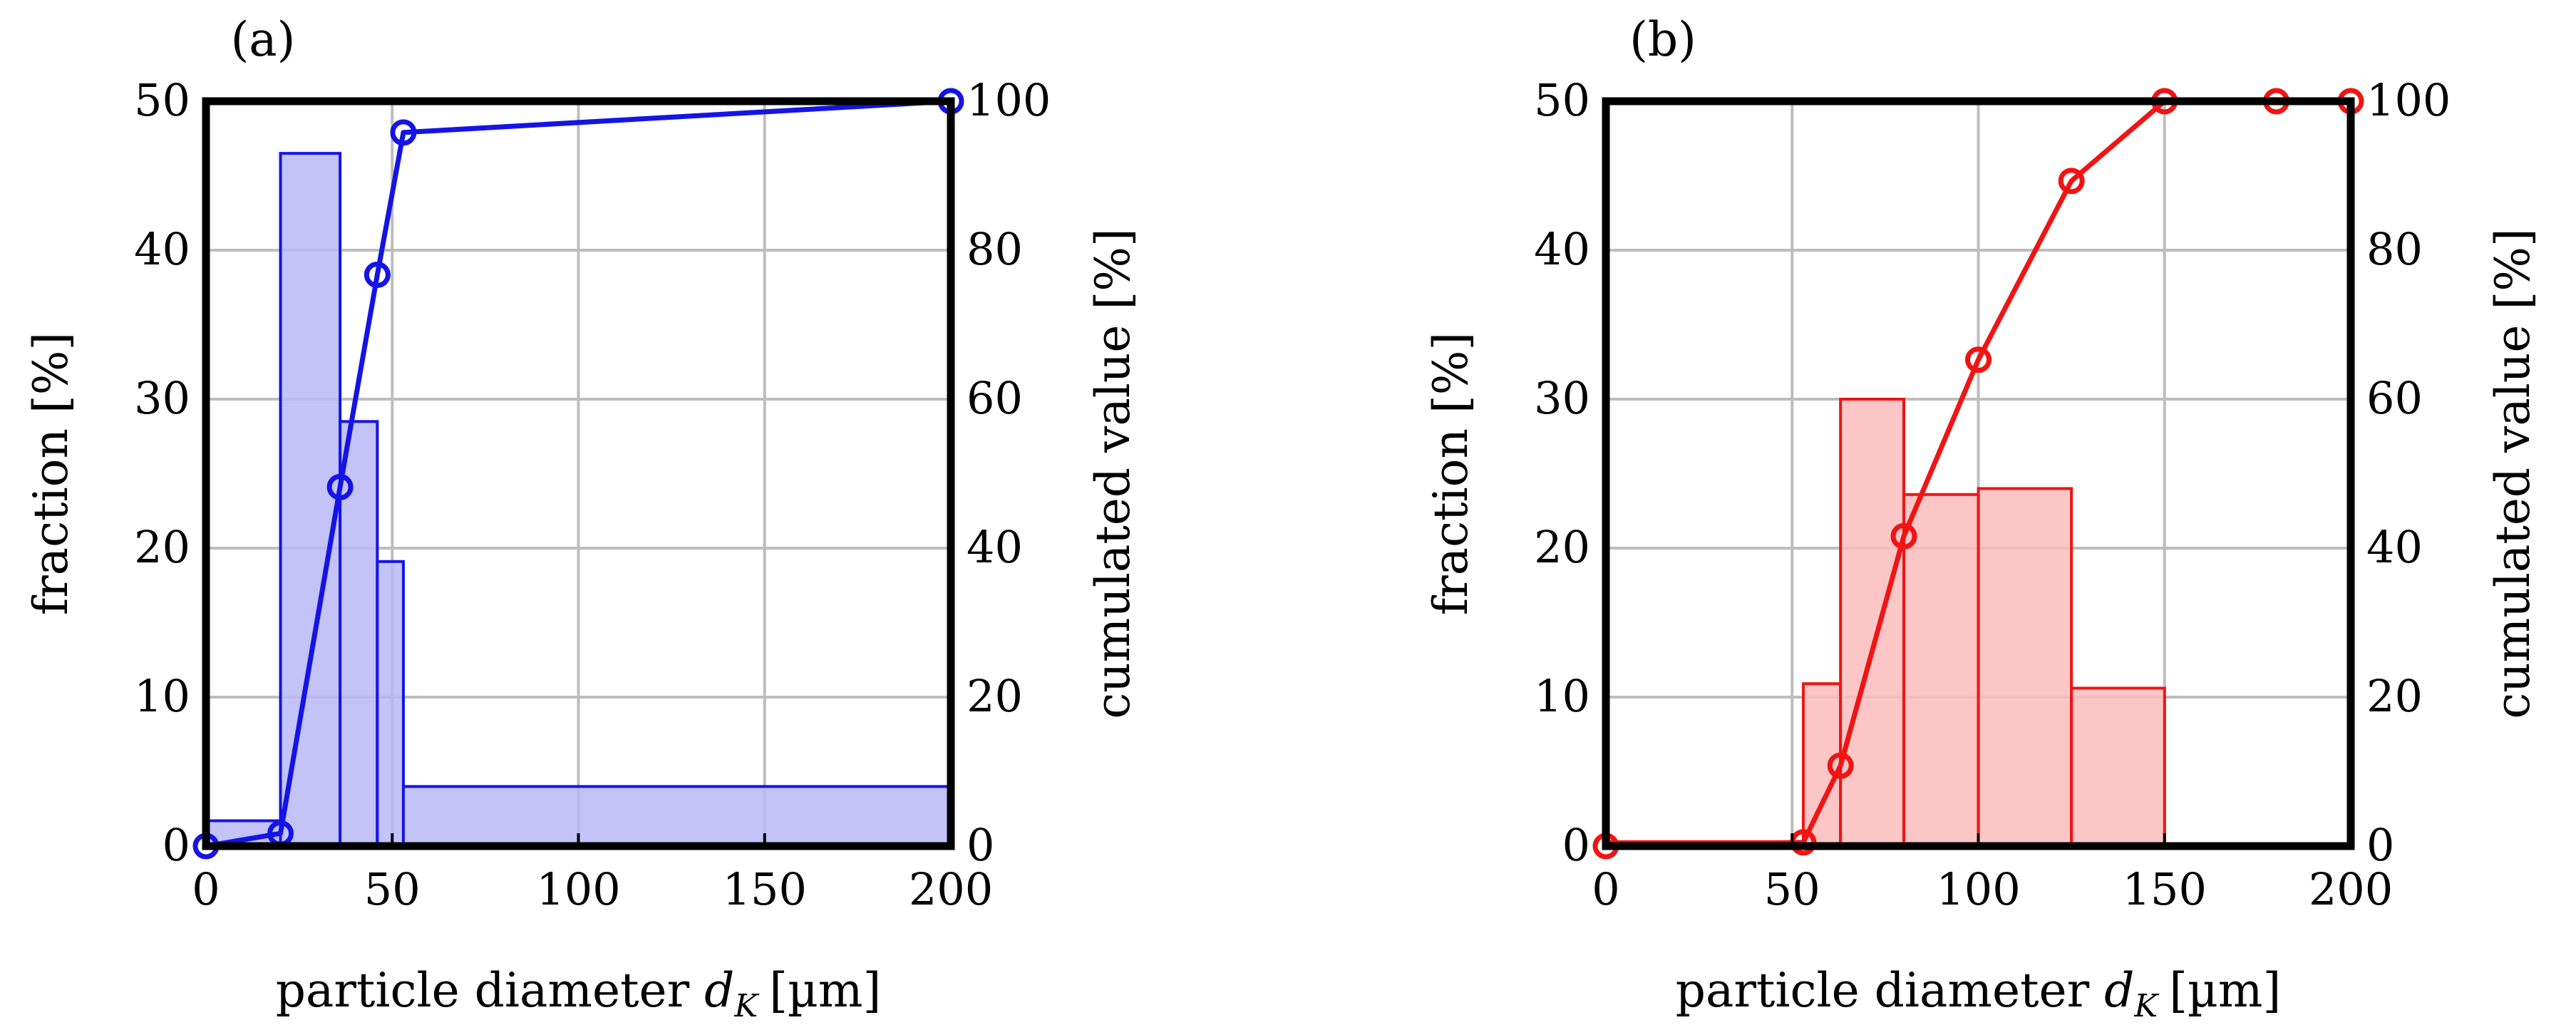 This screenshot has width=2576, height=1030. Describe the element at coordinates (263, 40) in the screenshot. I see `panel-label: (a)` at that location.